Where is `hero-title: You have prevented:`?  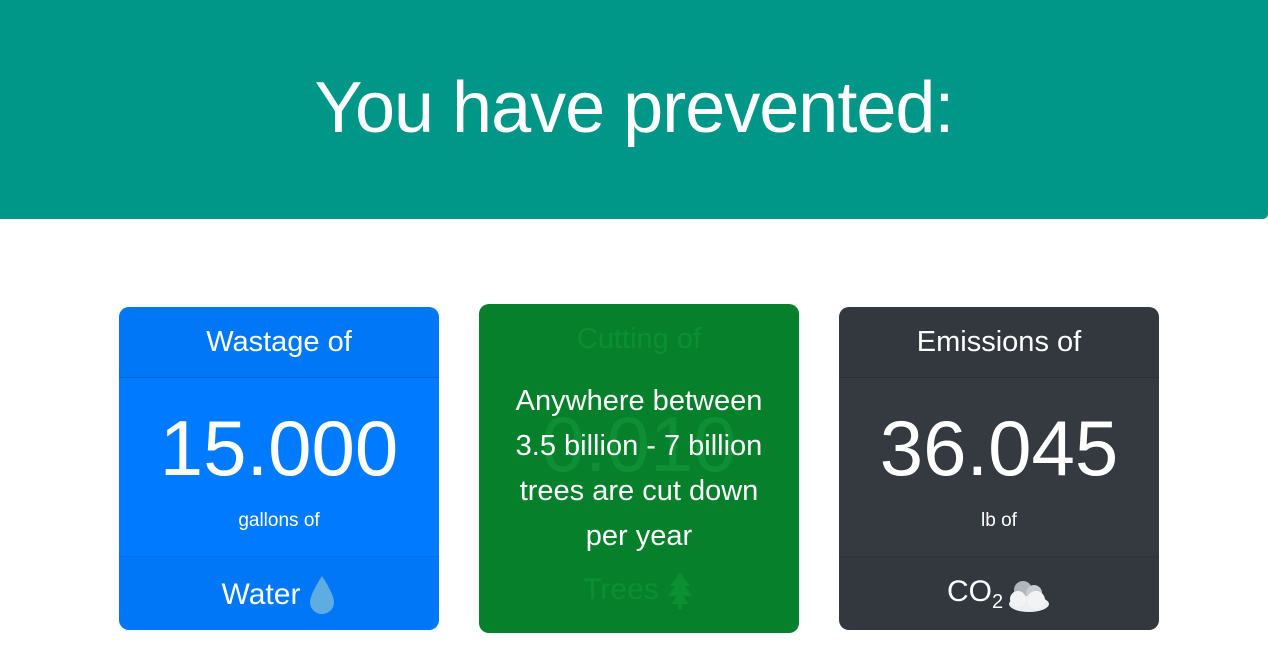 hero-title: You have prevented: is located at coordinates (634, 107).